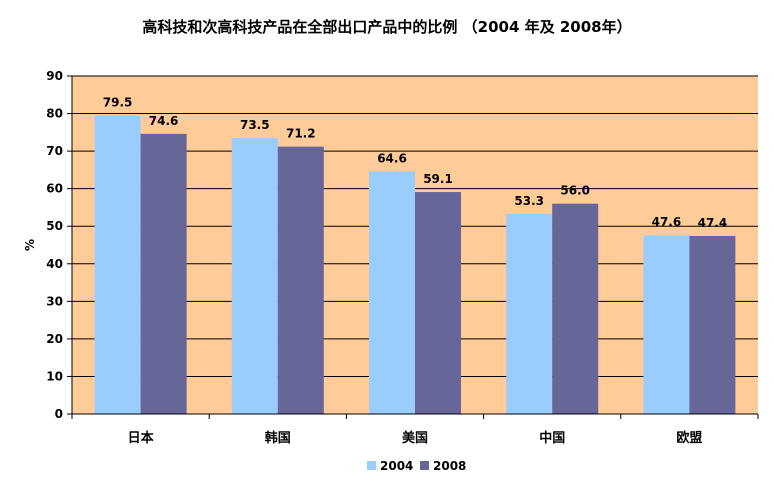  What do you see at coordinates (392, 158) in the screenshot?
I see `data-label: 64.6` at bounding box center [392, 158].